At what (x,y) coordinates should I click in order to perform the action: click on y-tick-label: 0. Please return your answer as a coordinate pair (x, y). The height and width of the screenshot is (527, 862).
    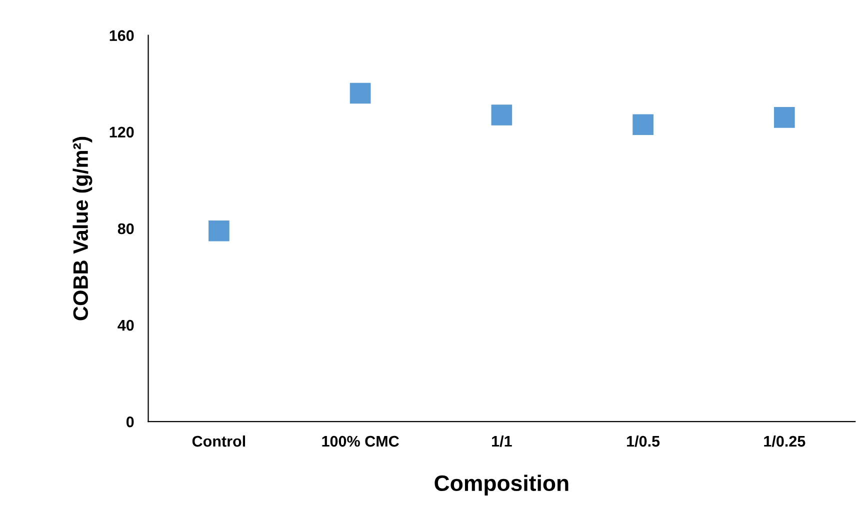
    Looking at the image, I should click on (130, 422).